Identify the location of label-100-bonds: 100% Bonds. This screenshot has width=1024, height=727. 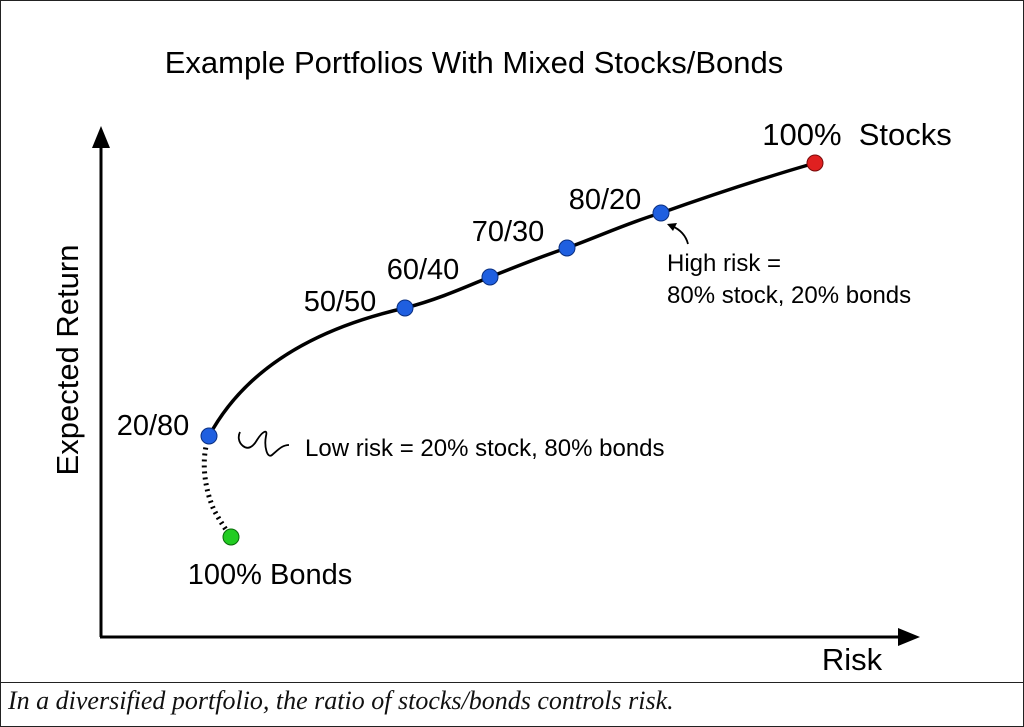
(270, 575).